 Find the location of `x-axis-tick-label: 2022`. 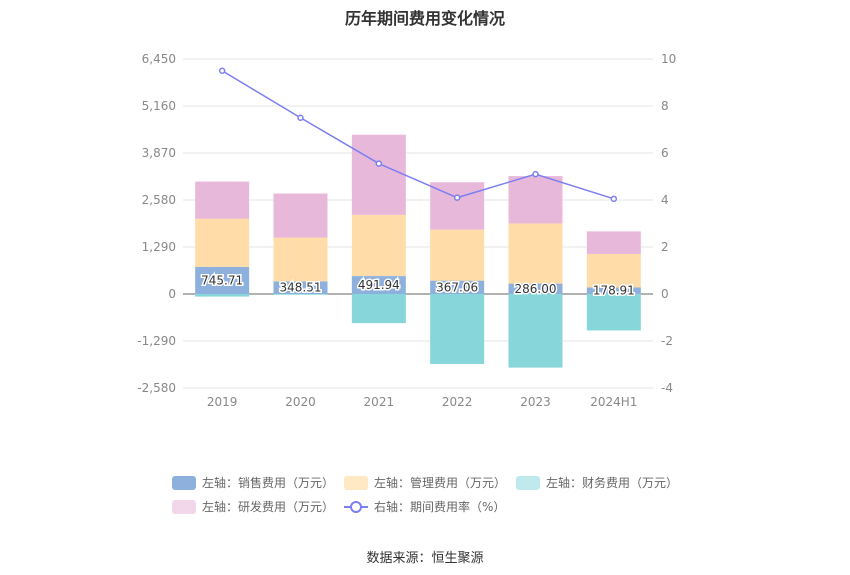

x-axis-tick-label: 2022 is located at coordinates (457, 402).